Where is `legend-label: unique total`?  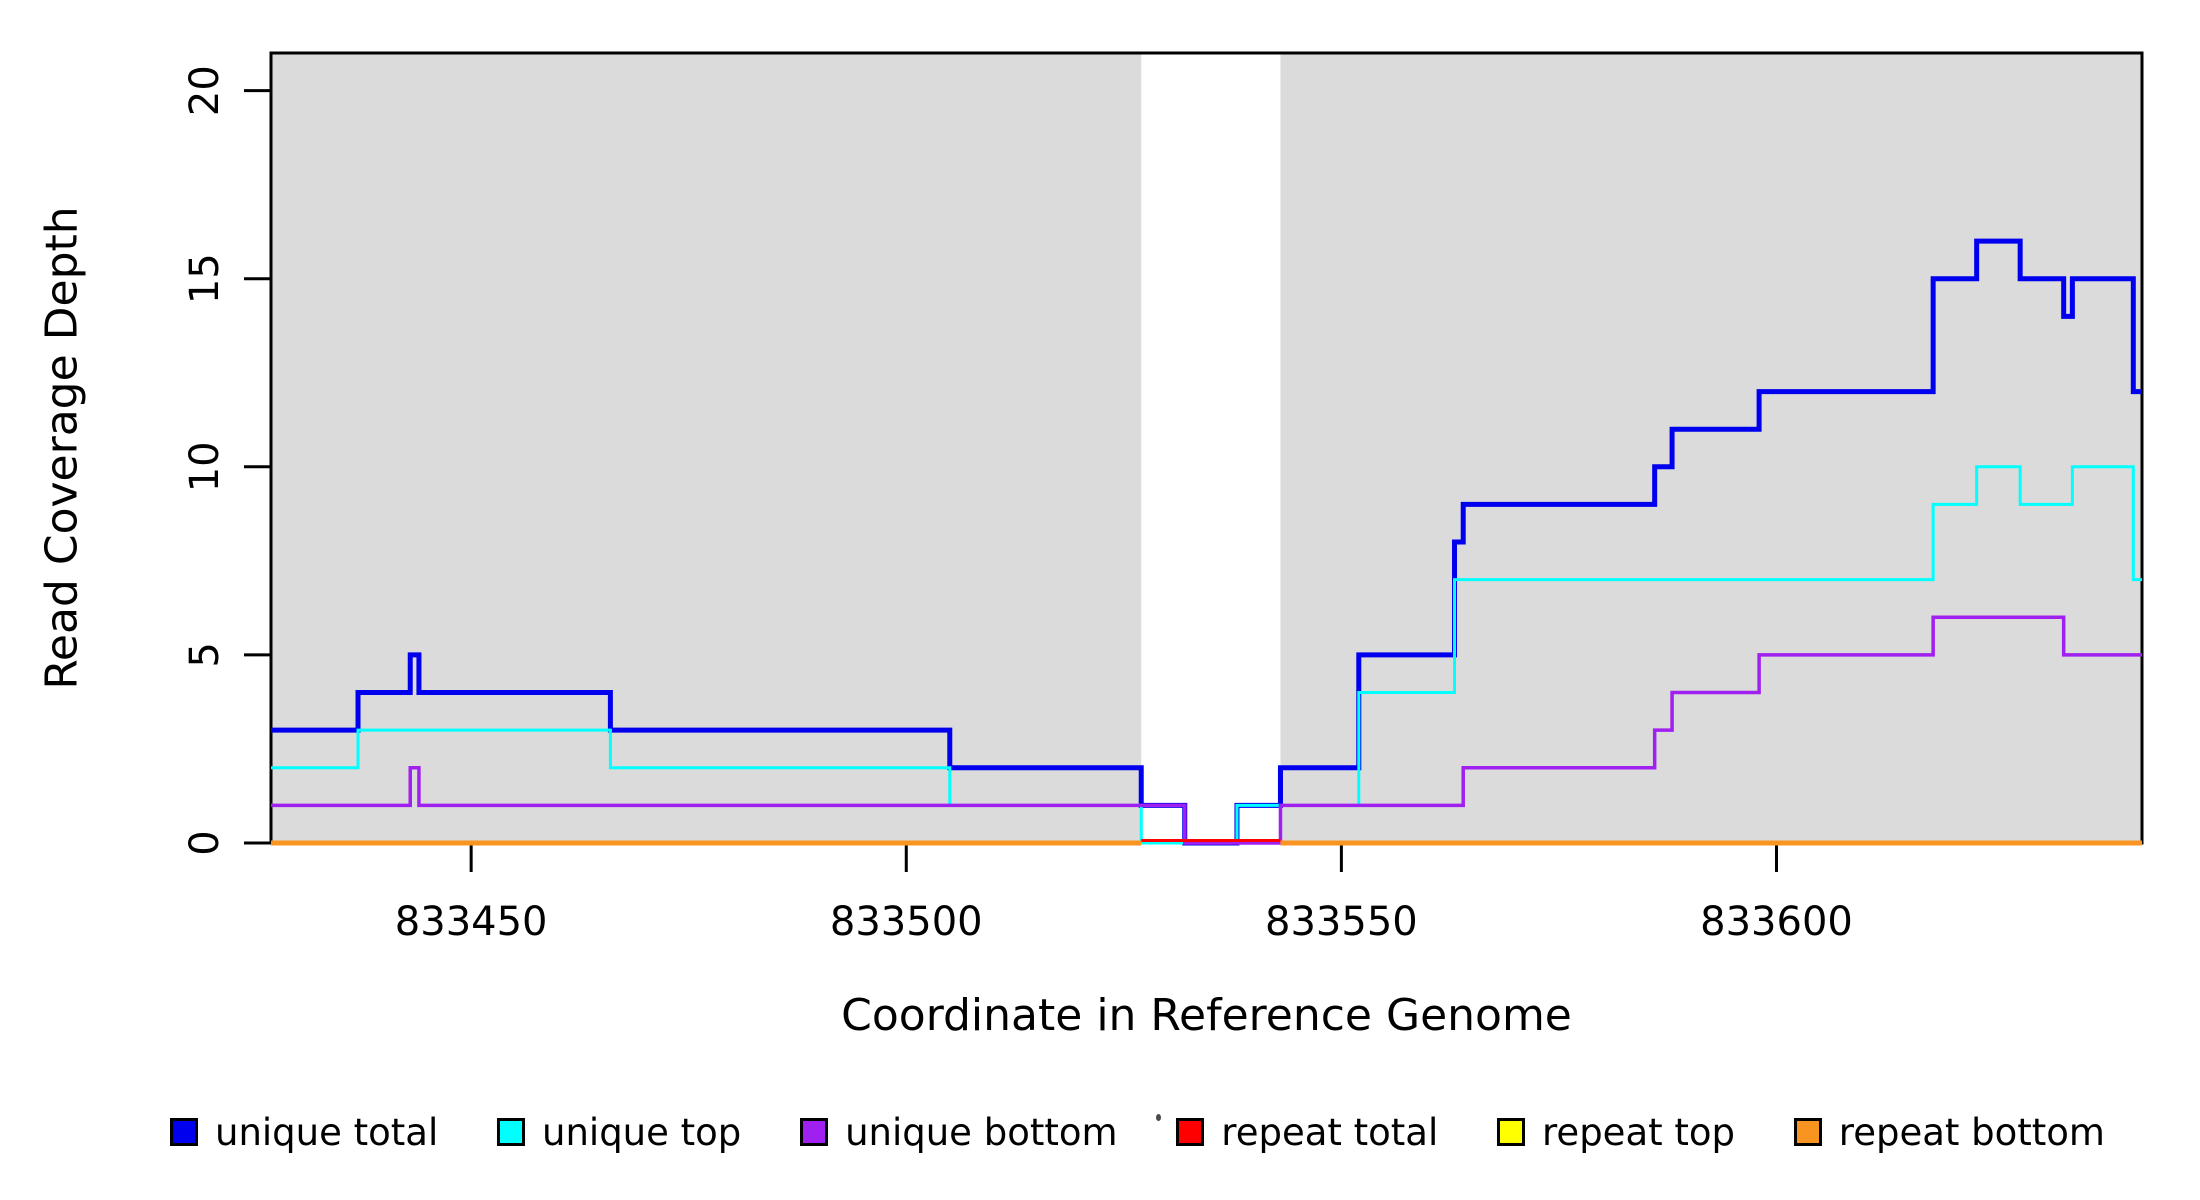 legend-label: unique total is located at coordinates (327, 1132).